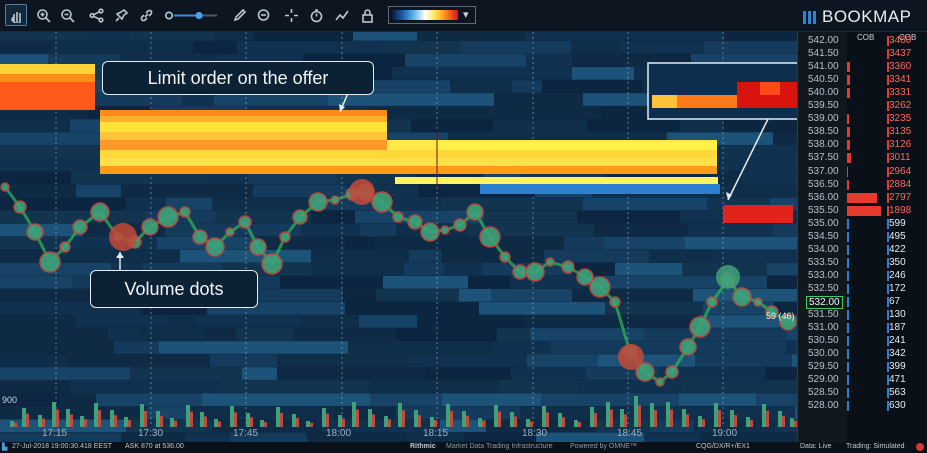 This screenshot has height=453, width=927. I want to click on pin-icon, so click(121, 15).